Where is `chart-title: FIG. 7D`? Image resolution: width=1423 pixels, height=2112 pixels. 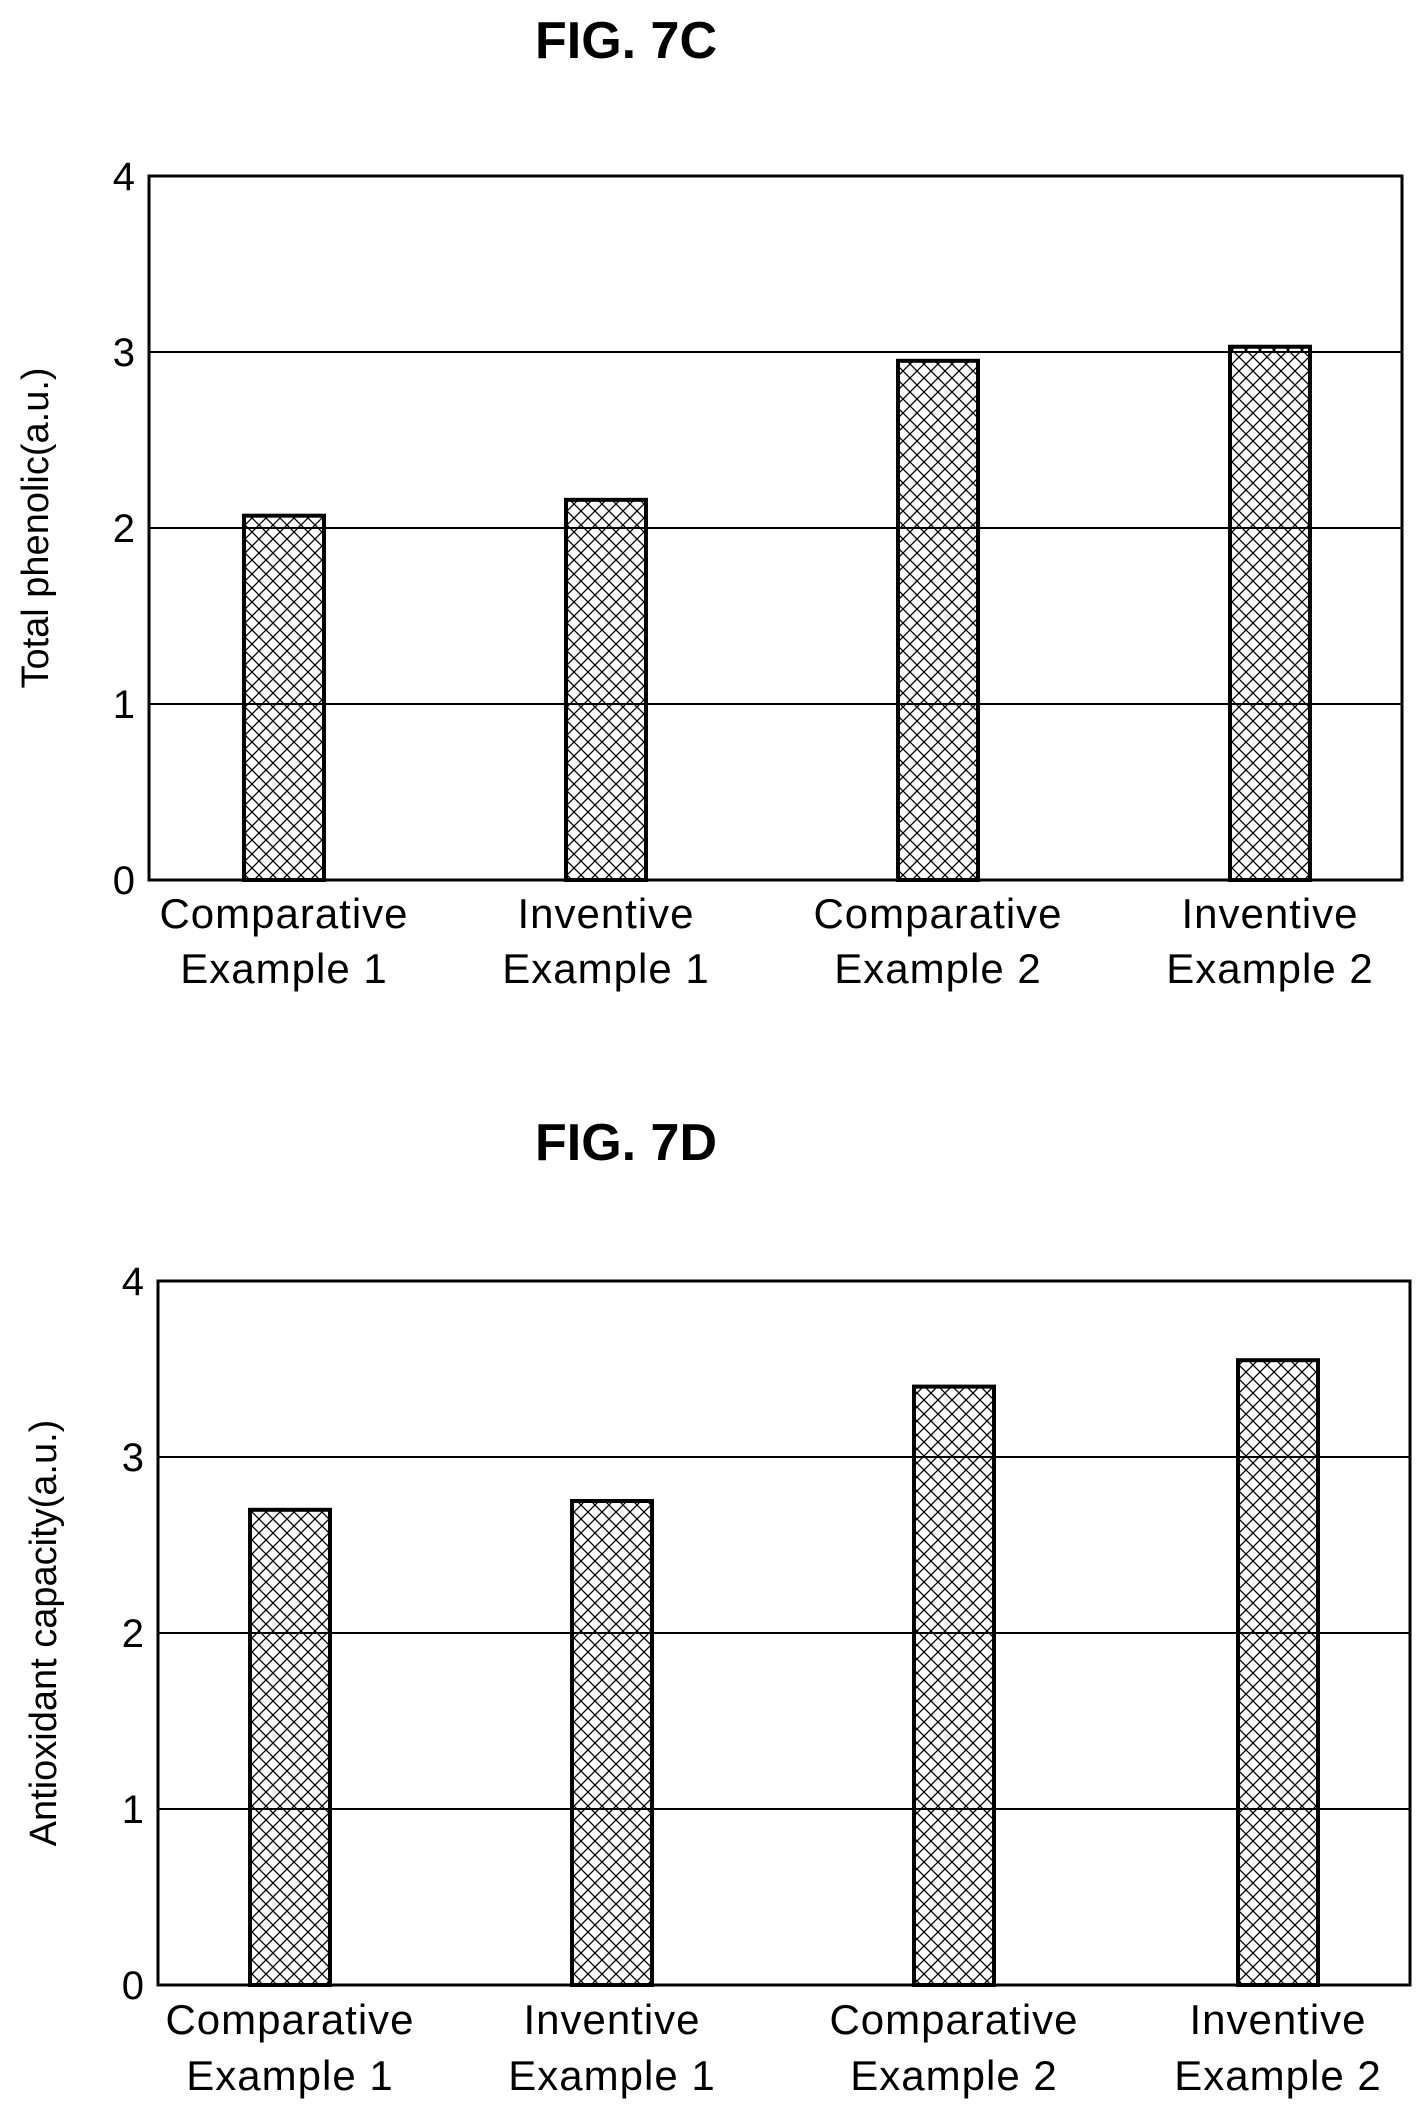
chart-title: FIG. 7D is located at coordinates (626, 1143).